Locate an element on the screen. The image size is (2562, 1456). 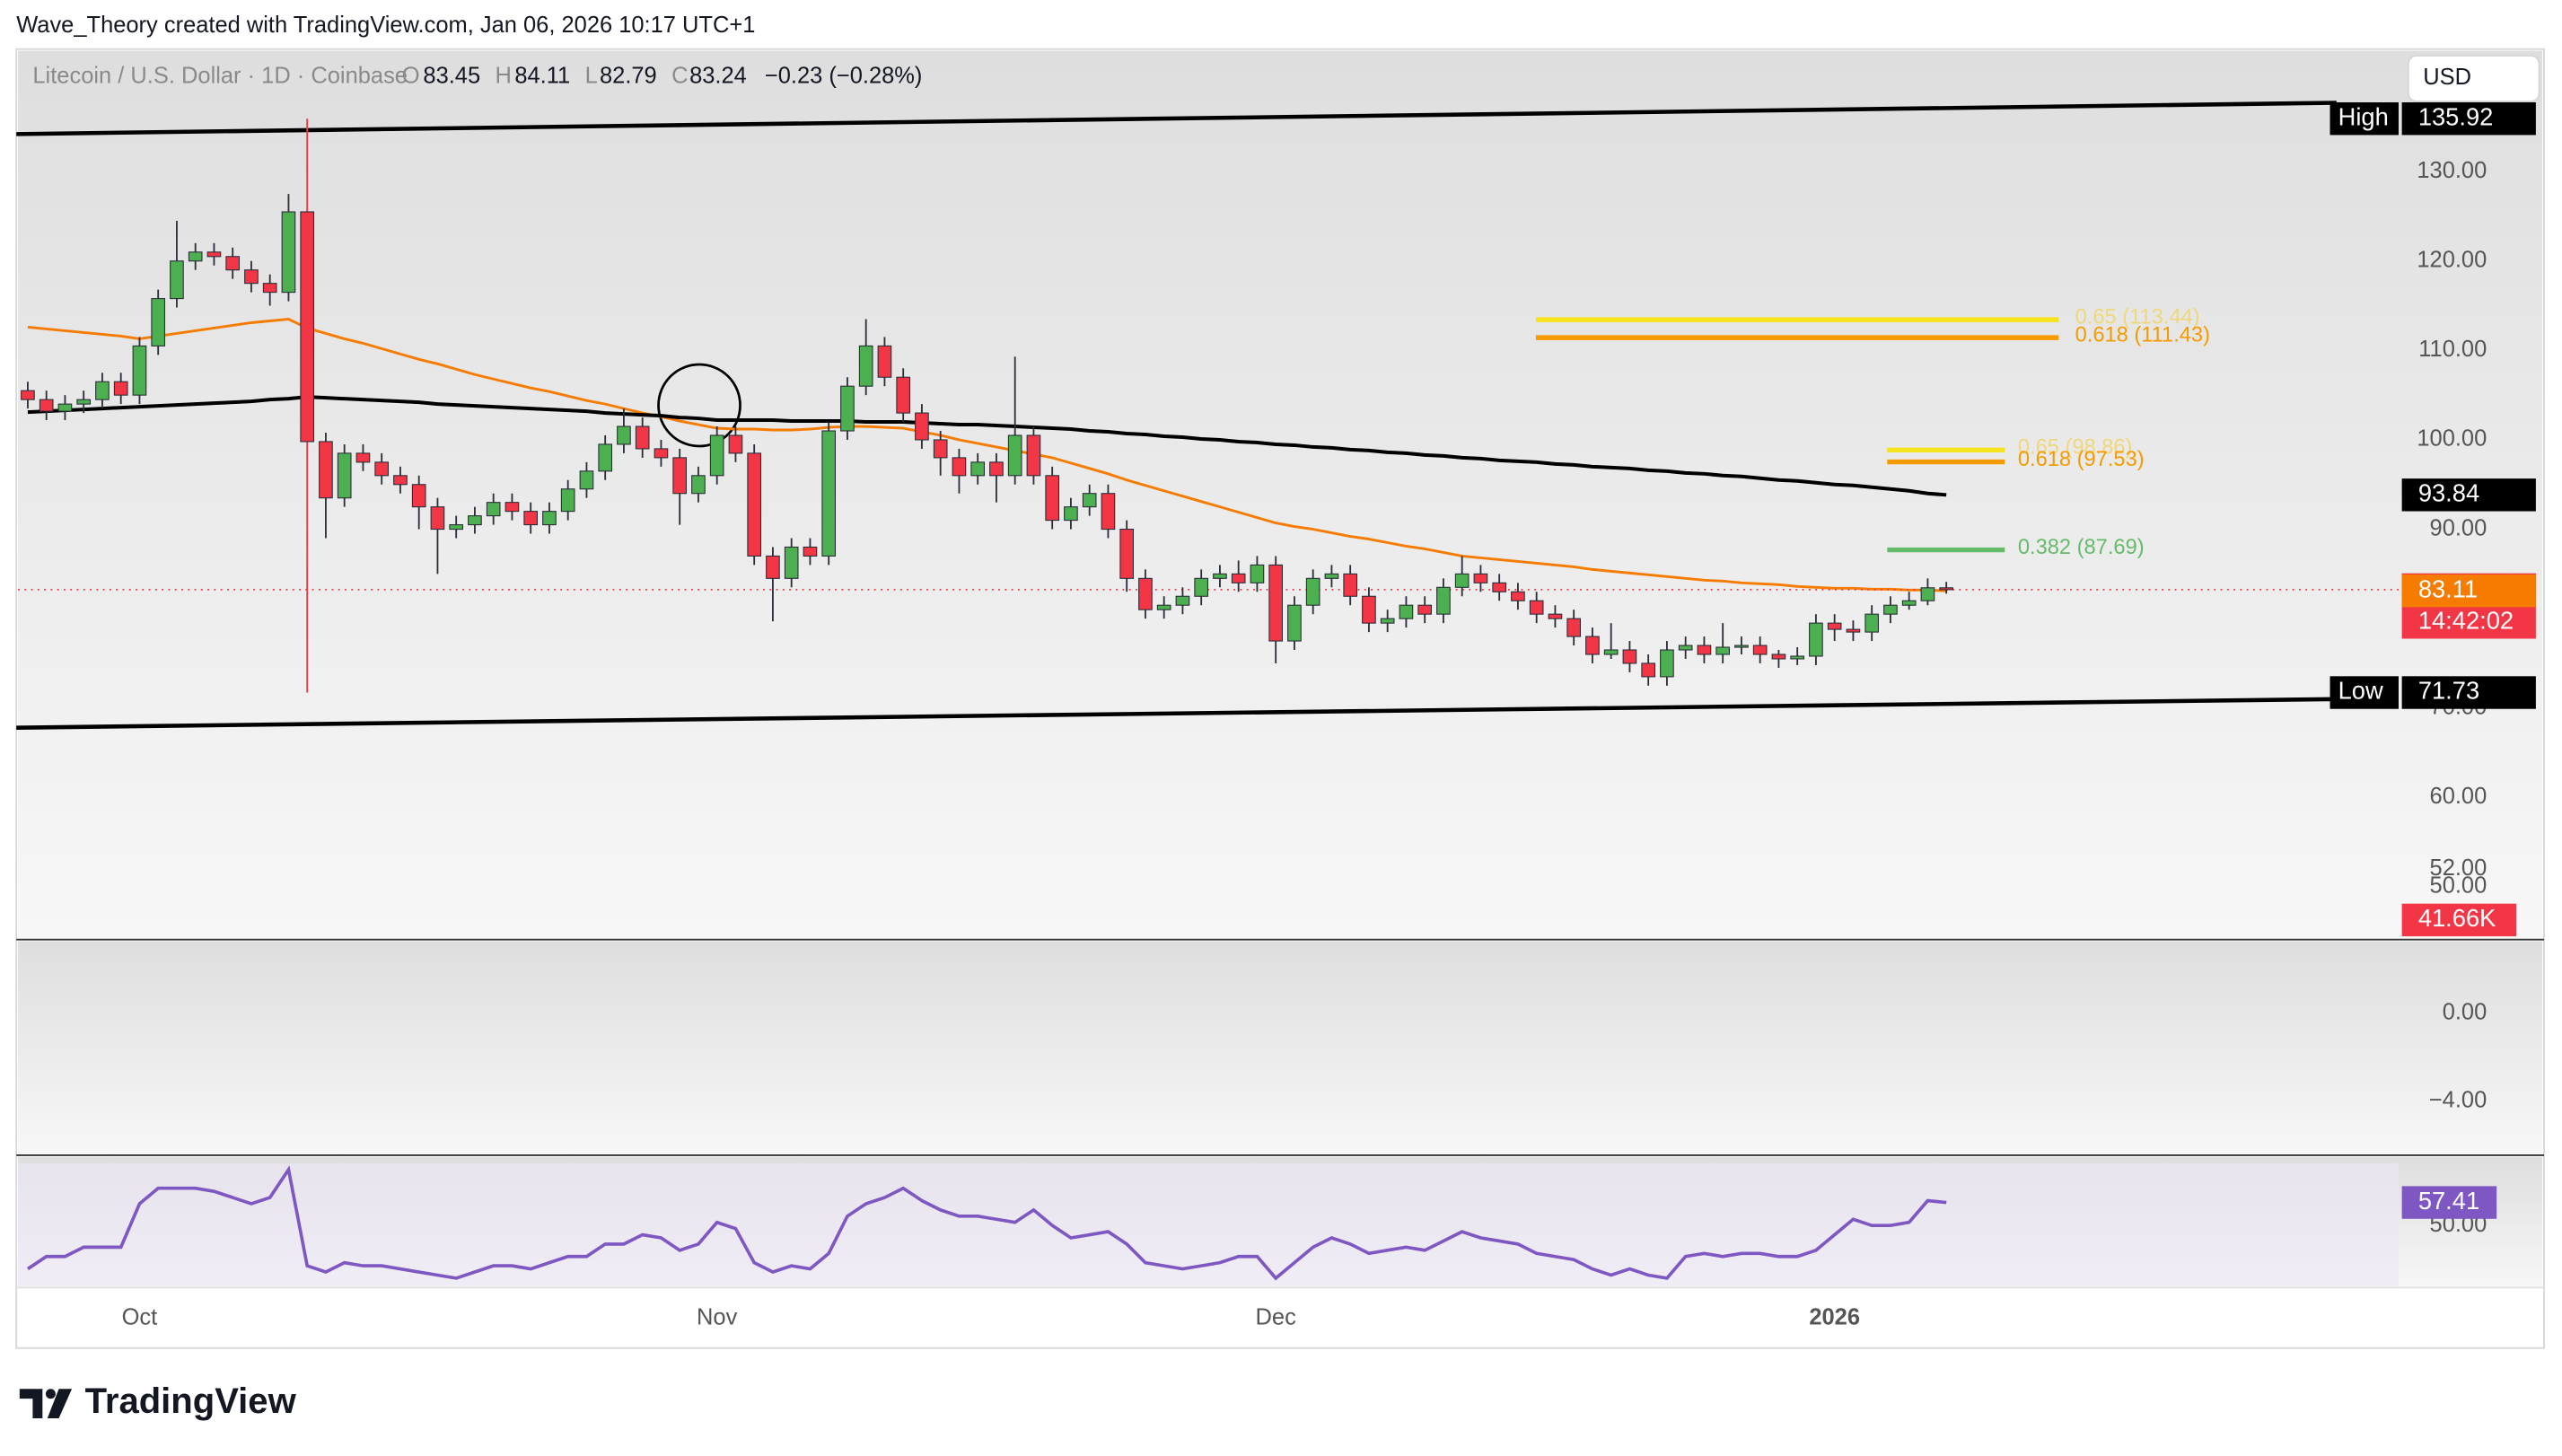
rsi-line is located at coordinates (986, 1223).